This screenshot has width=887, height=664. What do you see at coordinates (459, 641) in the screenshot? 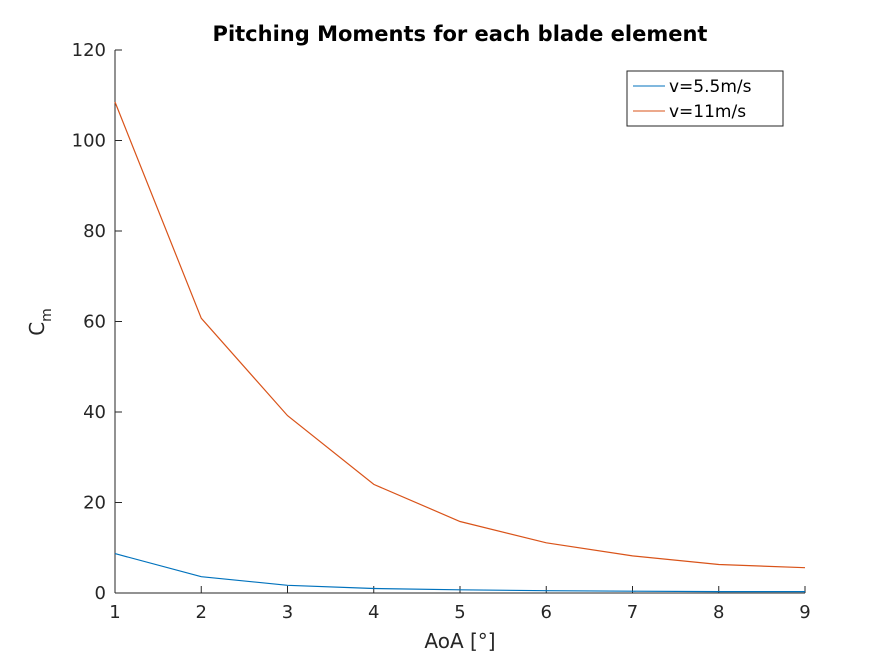
I see `x-axis-label: AoA [°]` at bounding box center [459, 641].